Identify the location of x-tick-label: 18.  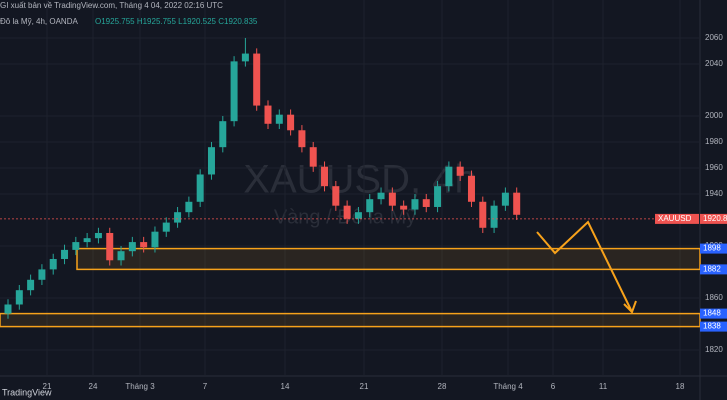
(680, 386).